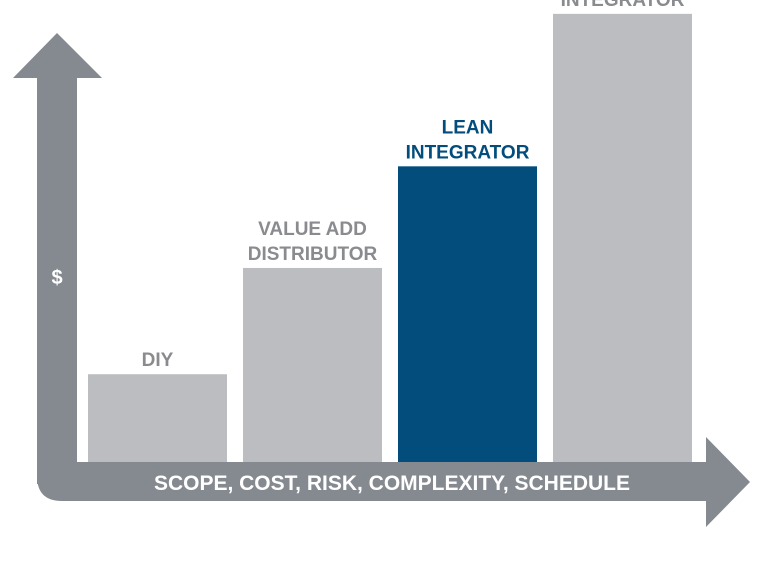 This screenshot has height=575, width=772. What do you see at coordinates (468, 152) in the screenshot?
I see `bar-label-2-line-1: INTEGRATOR` at bounding box center [468, 152].